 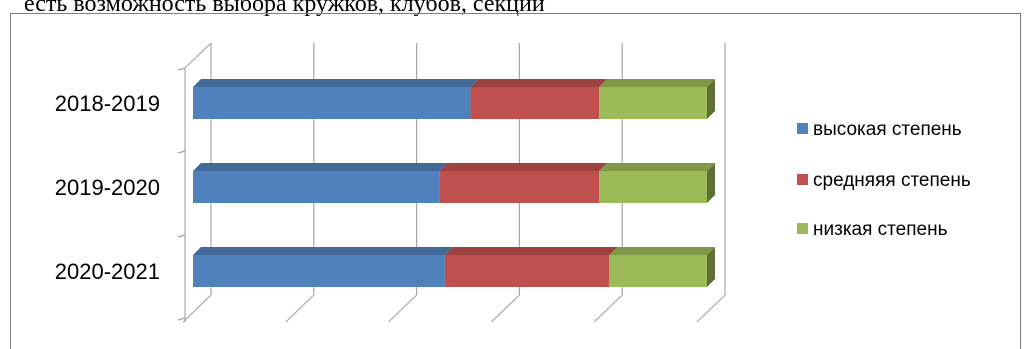 I want to click on legend-label: низкая степень, so click(x=880, y=229).